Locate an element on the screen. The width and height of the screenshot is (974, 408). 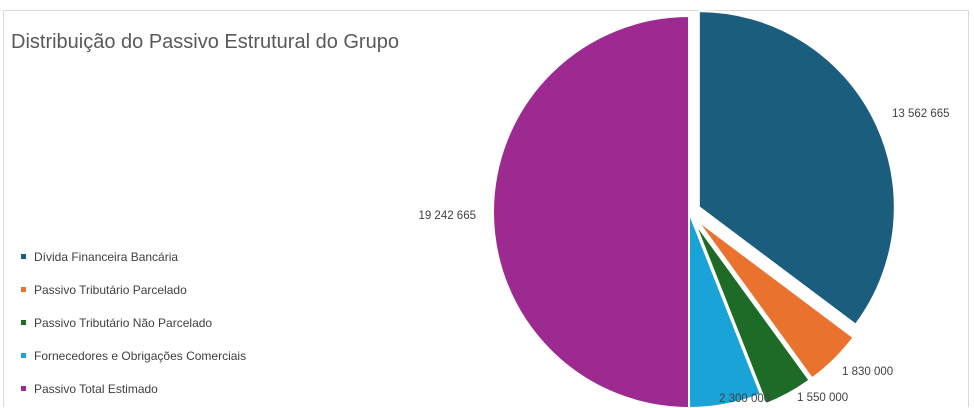
data-label: 19 242 665 is located at coordinates (447, 216).